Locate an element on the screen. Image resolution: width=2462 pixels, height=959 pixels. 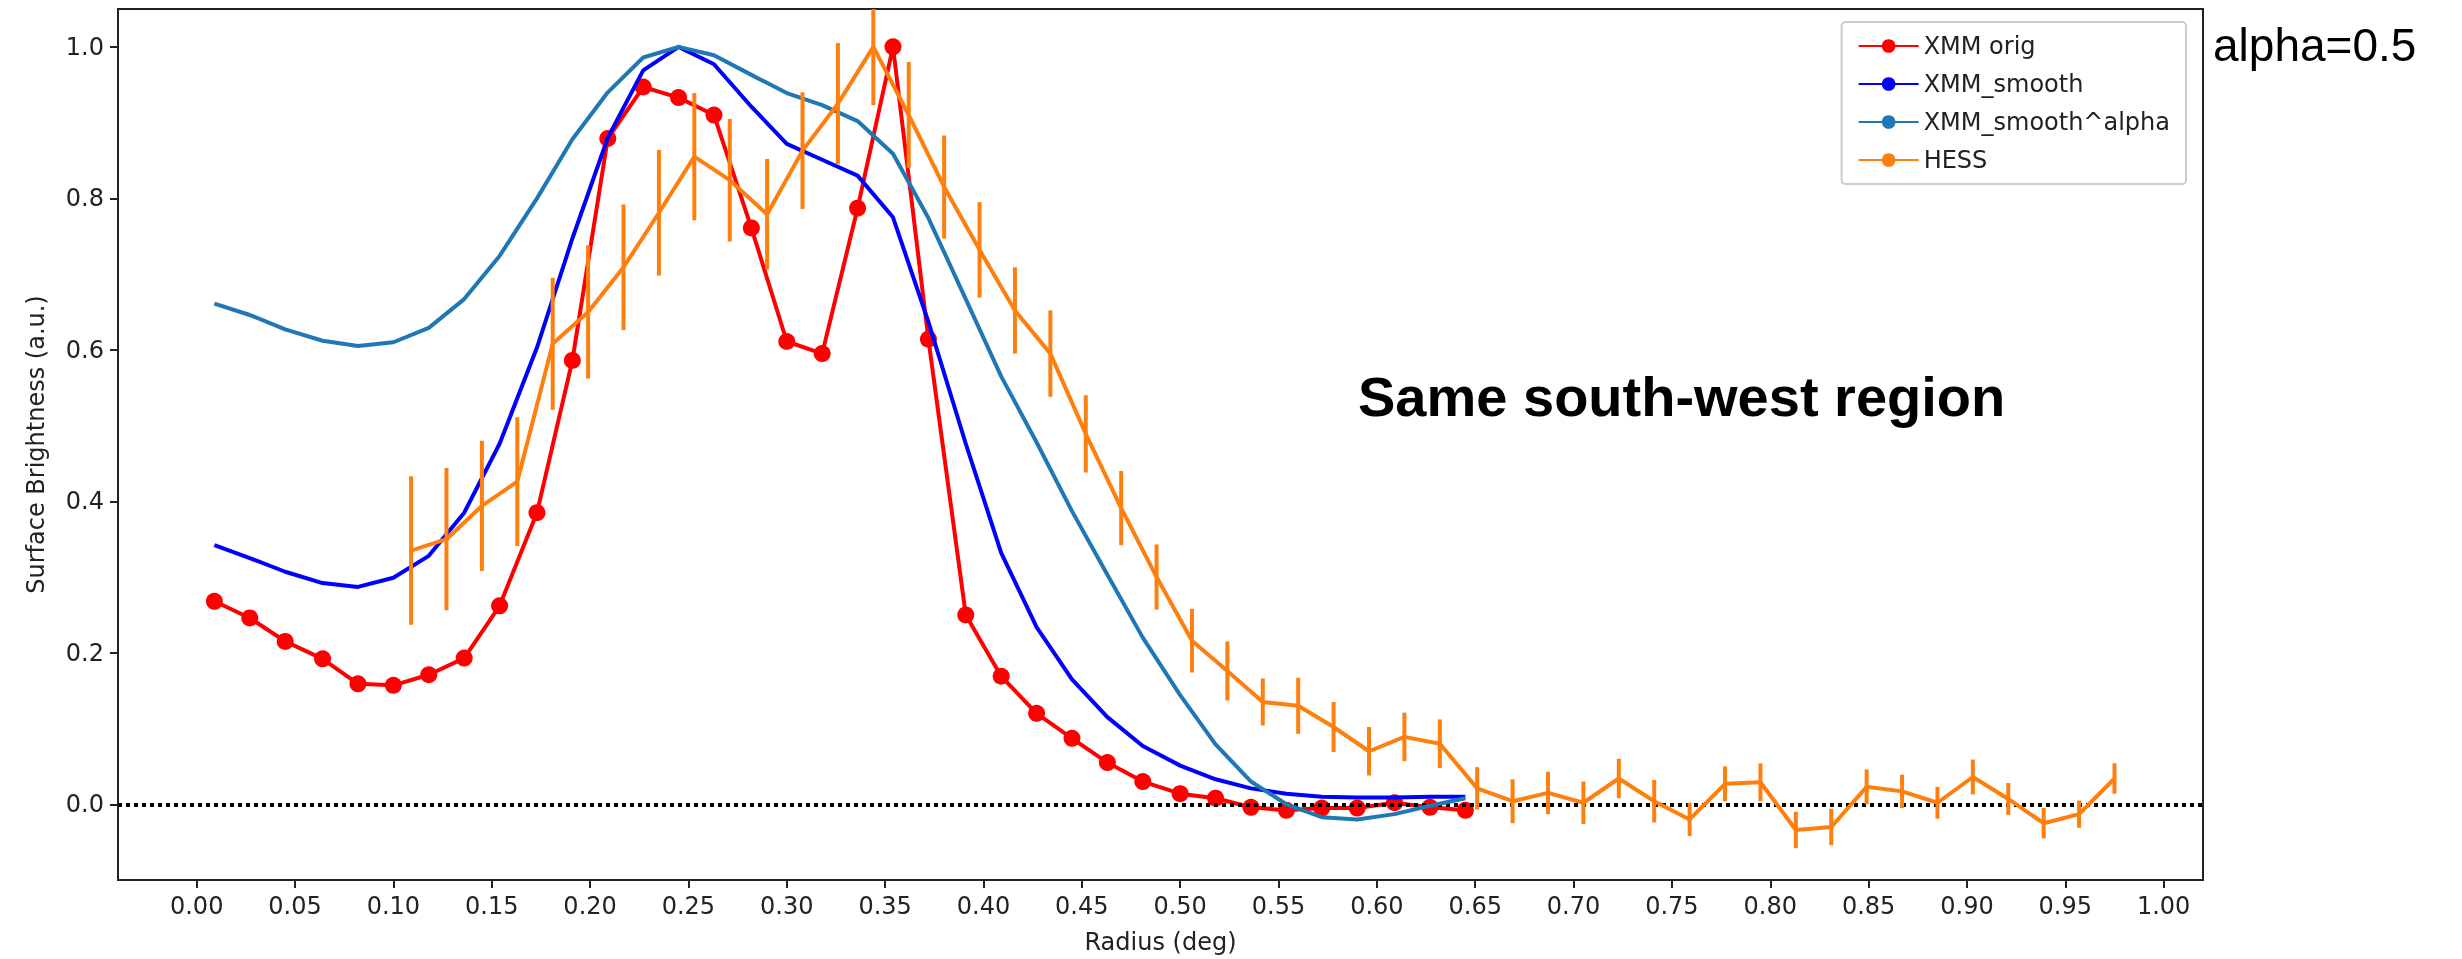
x-tick-label: 0.80 is located at coordinates (1770, 906).